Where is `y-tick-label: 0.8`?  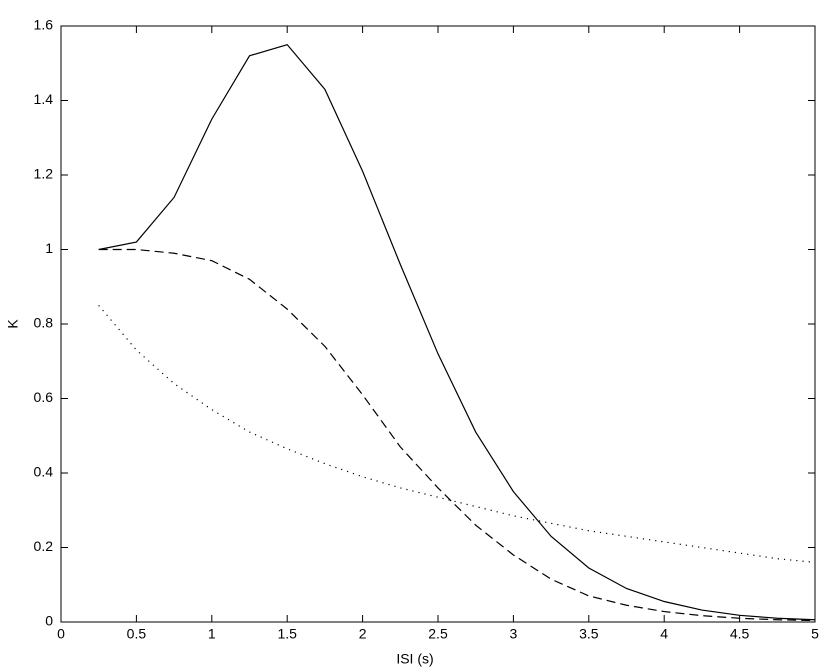
y-tick-label: 0.8 is located at coordinates (44, 323).